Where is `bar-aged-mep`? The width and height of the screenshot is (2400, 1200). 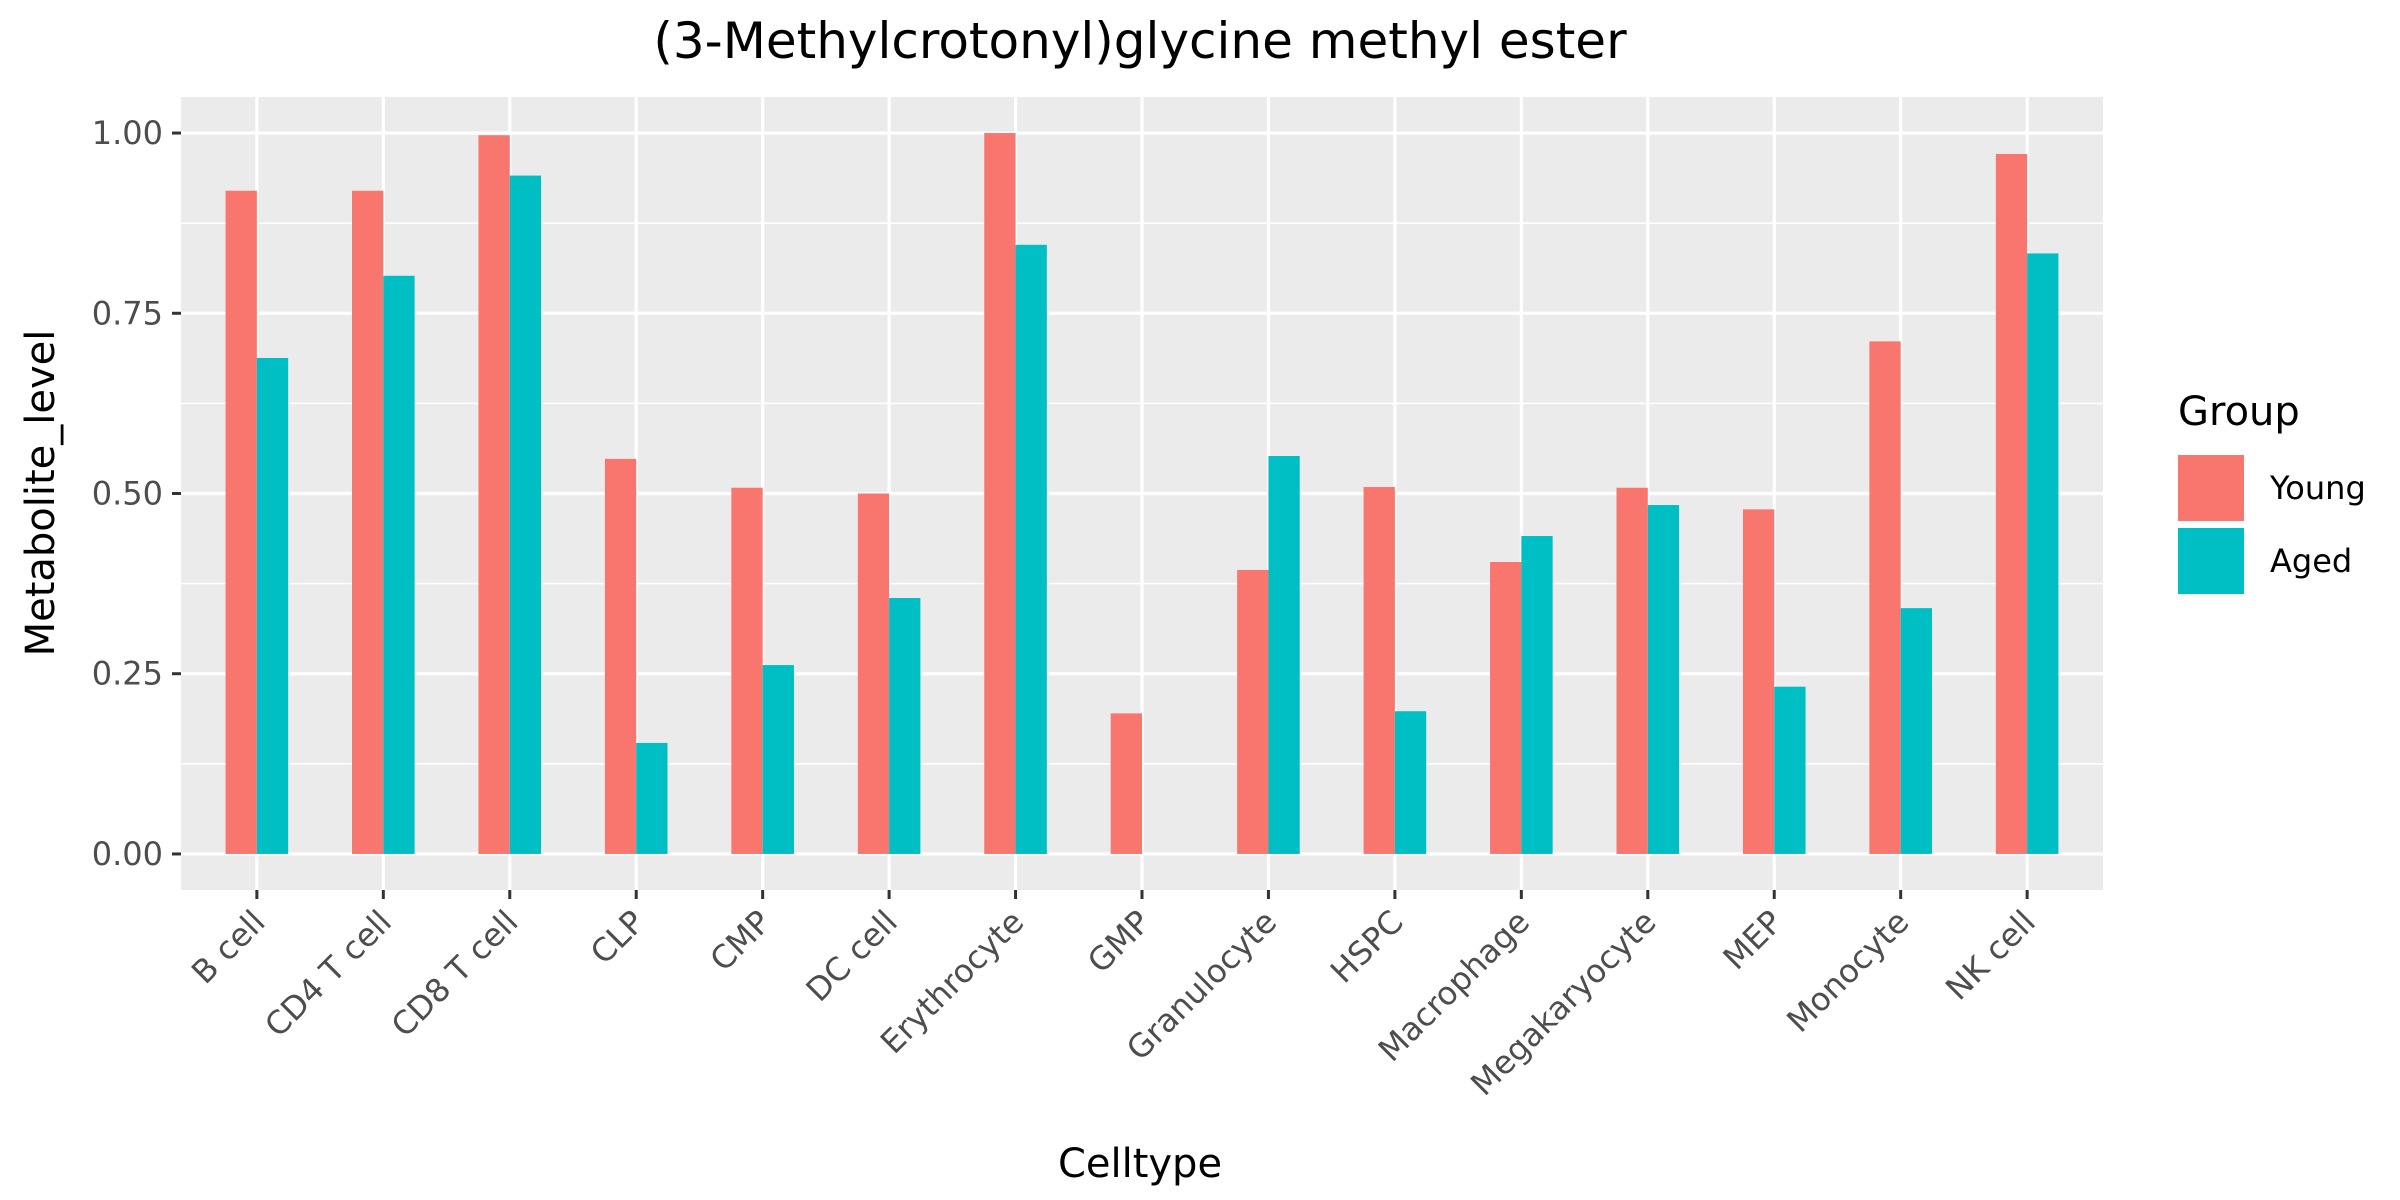 bar-aged-mep is located at coordinates (1790, 770).